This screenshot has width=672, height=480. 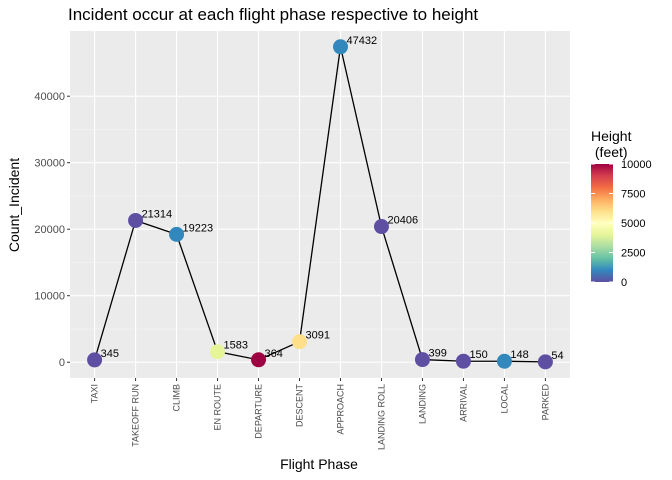 I want to click on data-label: 19223, so click(x=198, y=228).